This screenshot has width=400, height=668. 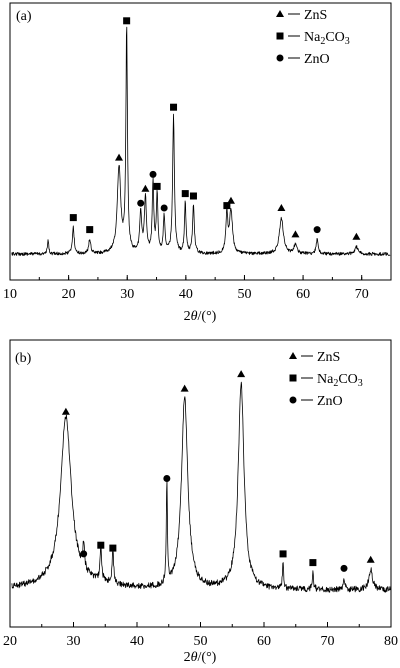 What do you see at coordinates (23, 358) in the screenshot?
I see `panel-b-label: (b)` at bounding box center [23, 358].